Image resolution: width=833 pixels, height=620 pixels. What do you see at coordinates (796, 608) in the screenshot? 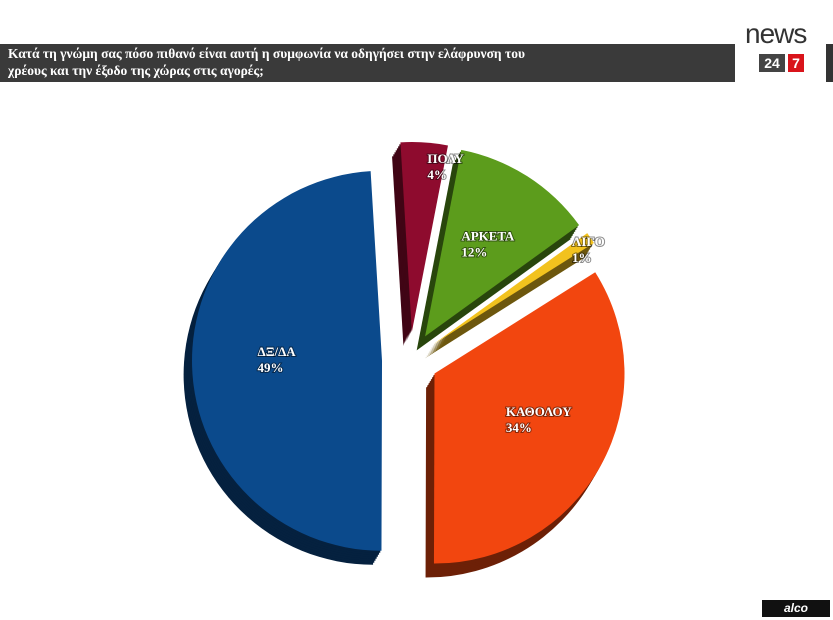
I see `source-logo: alco` at bounding box center [796, 608].